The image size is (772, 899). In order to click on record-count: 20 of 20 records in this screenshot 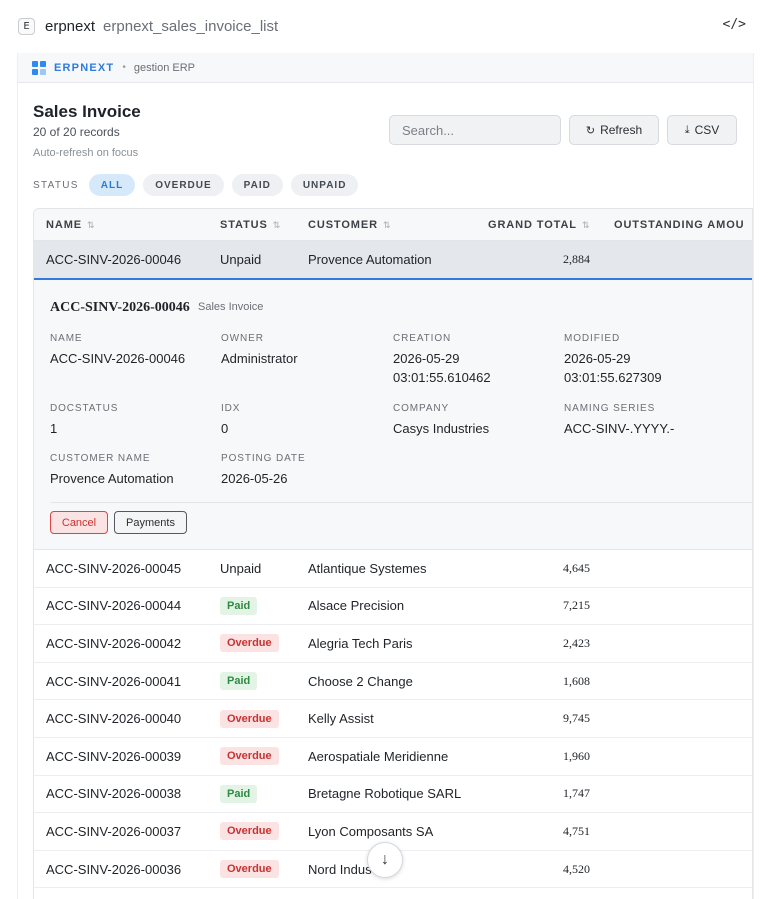, I will do `click(76, 132)`.